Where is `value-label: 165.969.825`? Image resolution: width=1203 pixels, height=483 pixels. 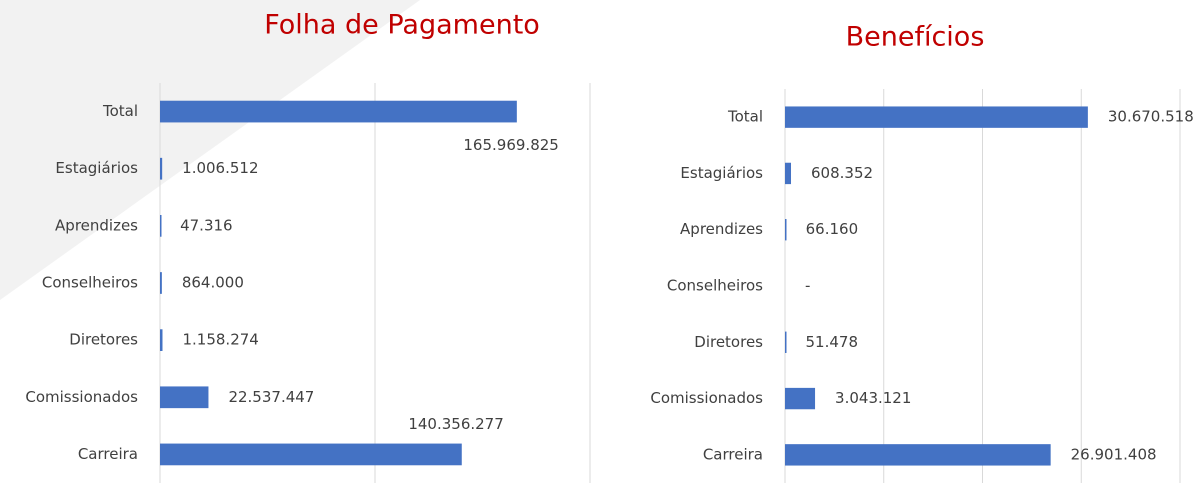 value-label: 165.969.825 is located at coordinates (510, 145).